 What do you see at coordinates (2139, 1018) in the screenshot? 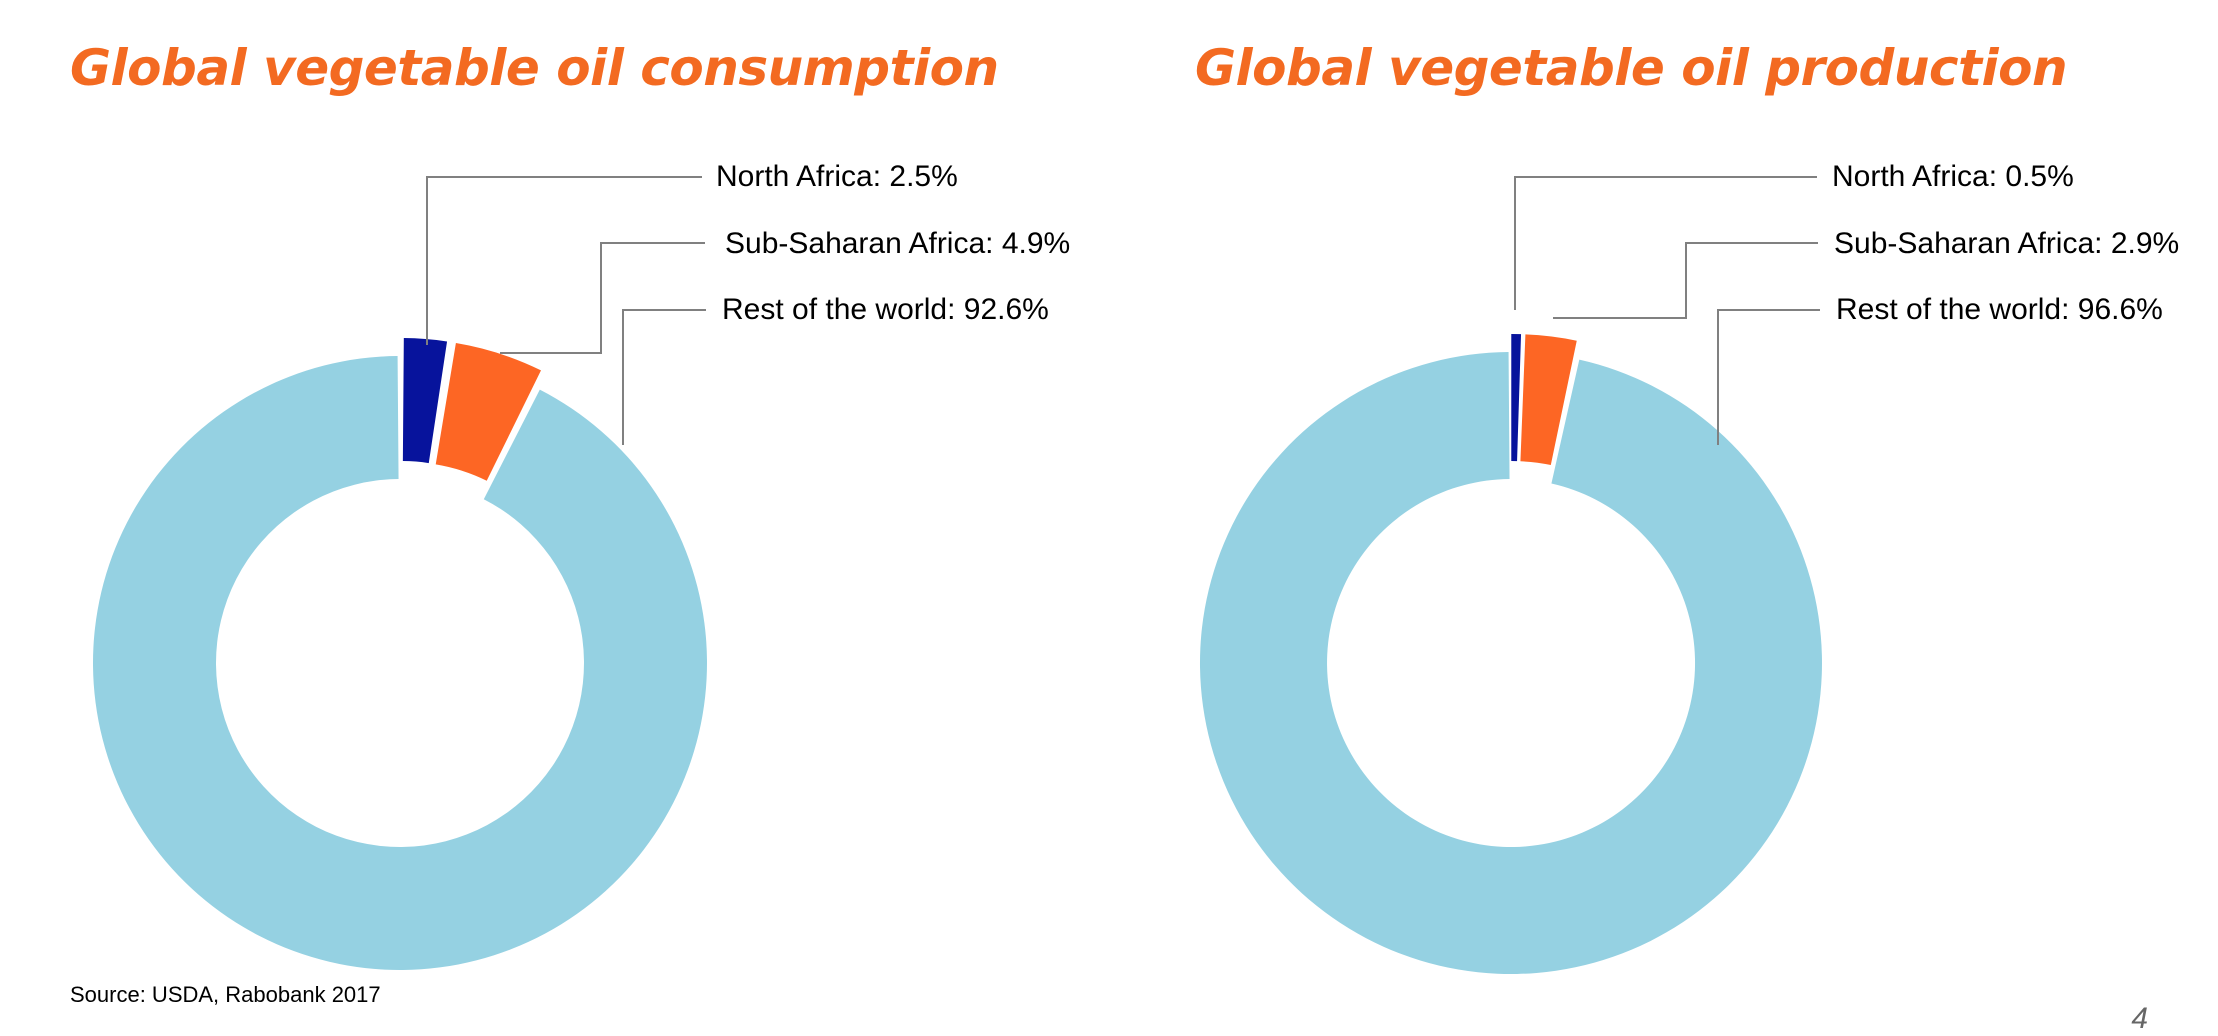
I see `page-number: 4` at bounding box center [2139, 1018].